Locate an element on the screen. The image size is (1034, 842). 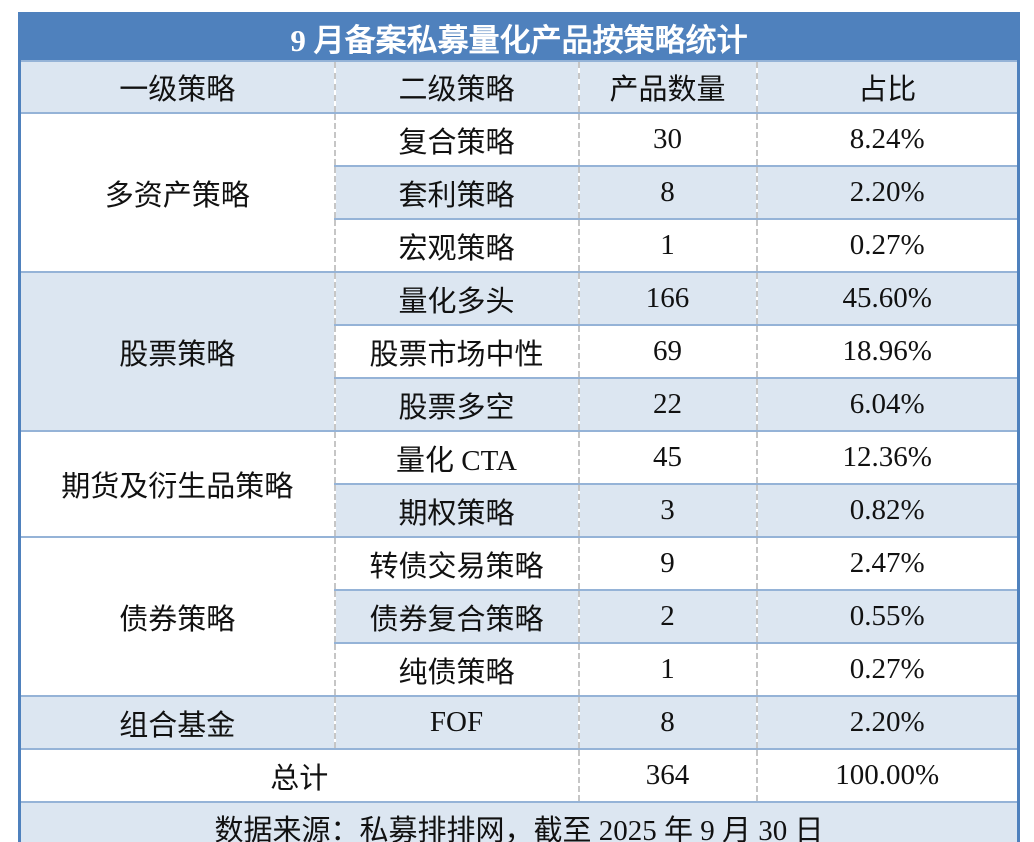
secondary-strategy-cell: 量化多头 is located at coordinates (456, 298).